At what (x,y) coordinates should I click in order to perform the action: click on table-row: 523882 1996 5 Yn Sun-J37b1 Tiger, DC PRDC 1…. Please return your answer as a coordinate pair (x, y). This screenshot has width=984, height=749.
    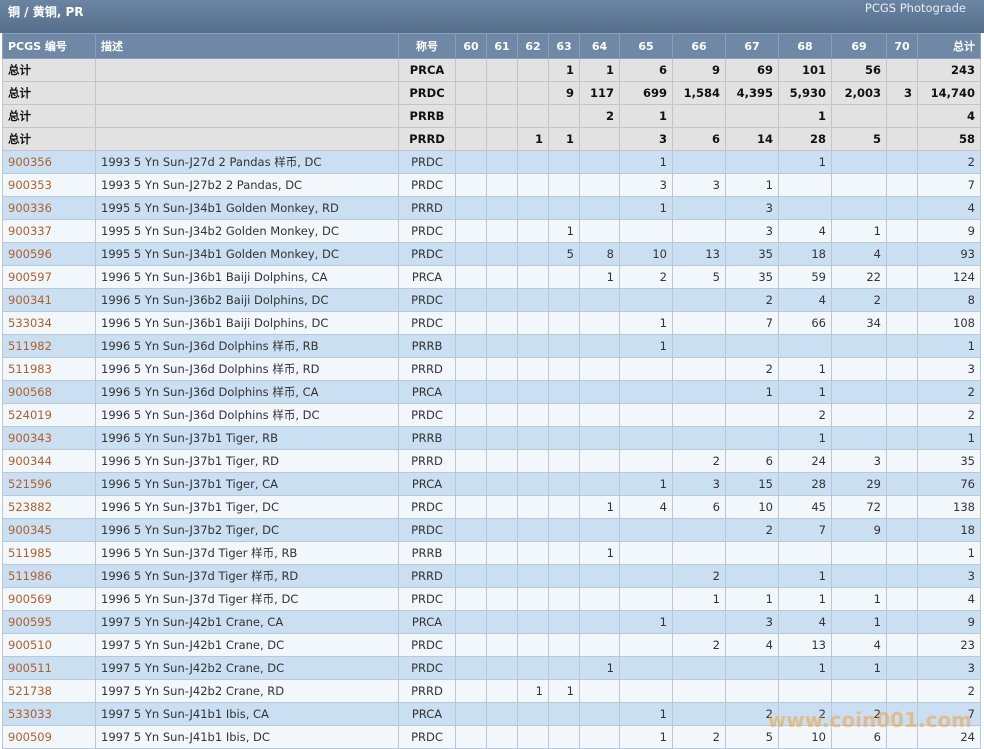
    Looking at the image, I should click on (491, 507).